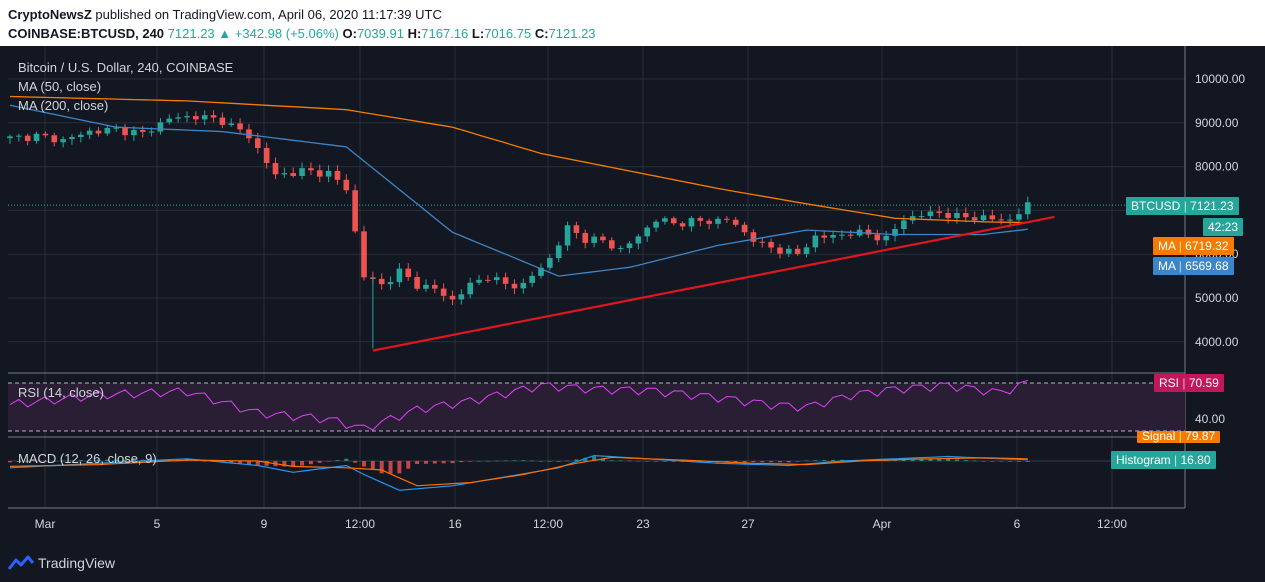 The width and height of the screenshot is (1265, 582). Describe the element at coordinates (61, 392) in the screenshot. I see `legend-rsi: RSI (14, close)` at that location.